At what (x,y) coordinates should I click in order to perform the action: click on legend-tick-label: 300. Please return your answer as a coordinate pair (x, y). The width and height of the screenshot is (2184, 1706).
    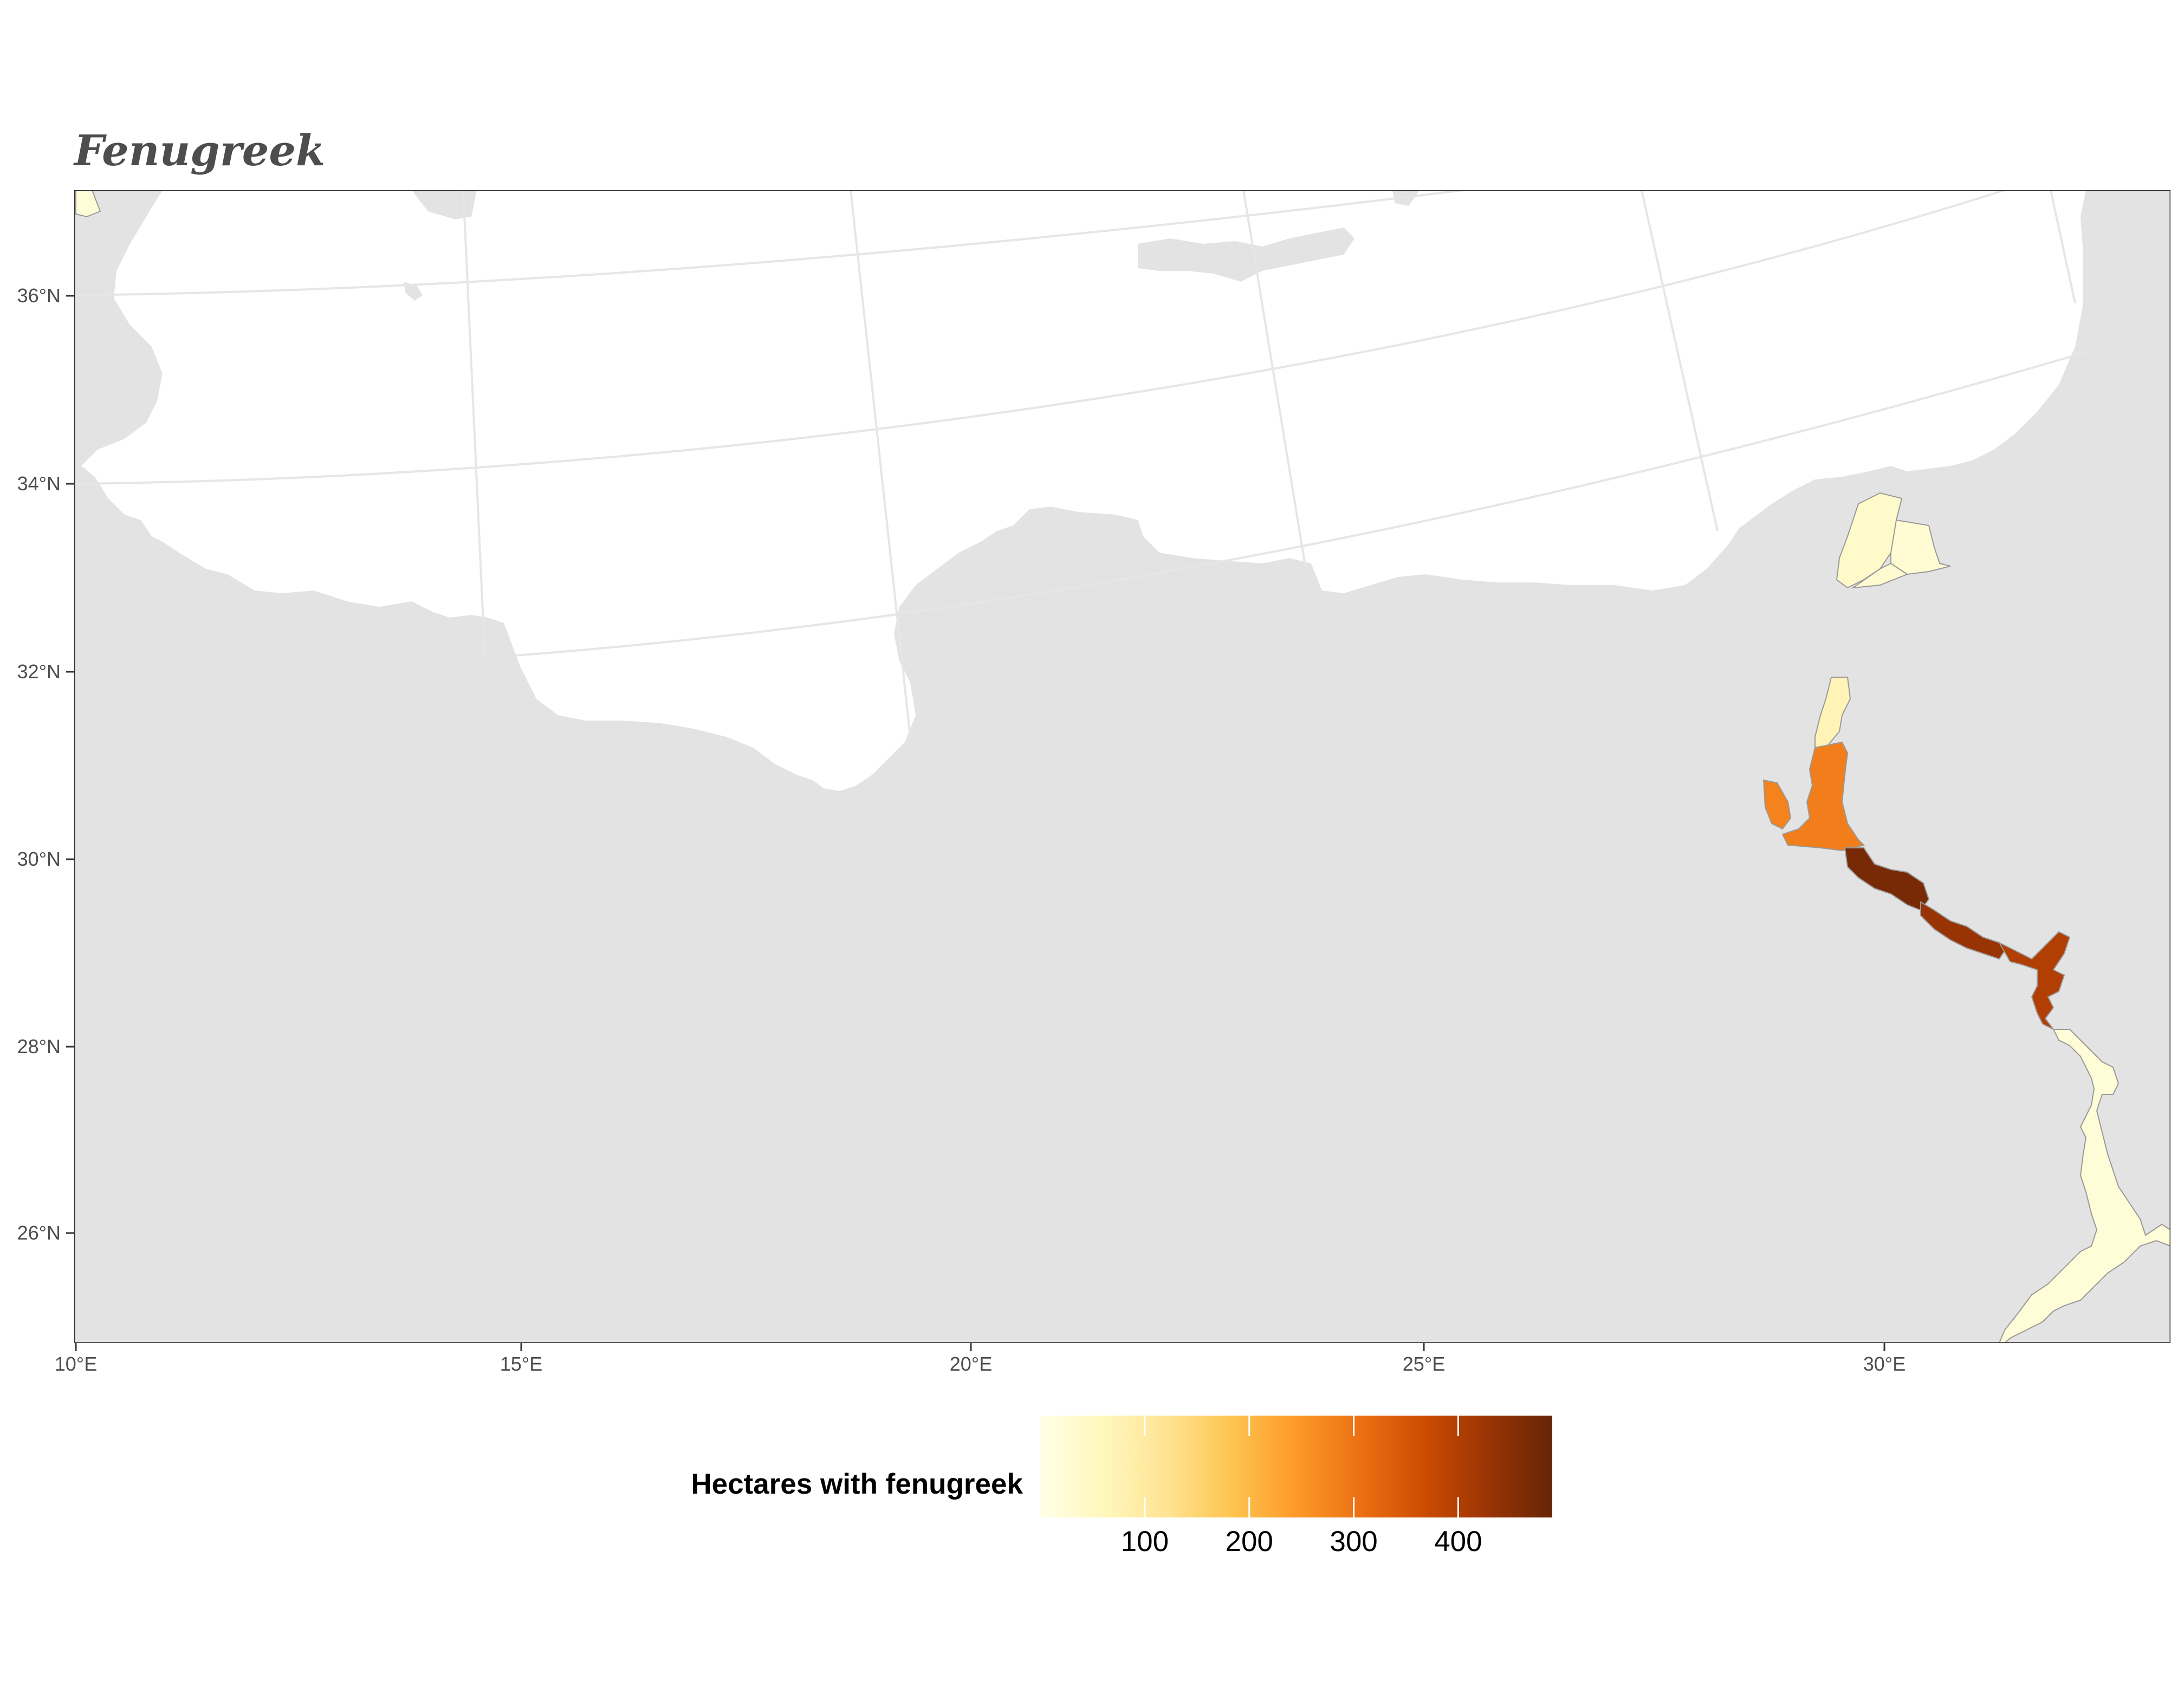
    Looking at the image, I should click on (1353, 1542).